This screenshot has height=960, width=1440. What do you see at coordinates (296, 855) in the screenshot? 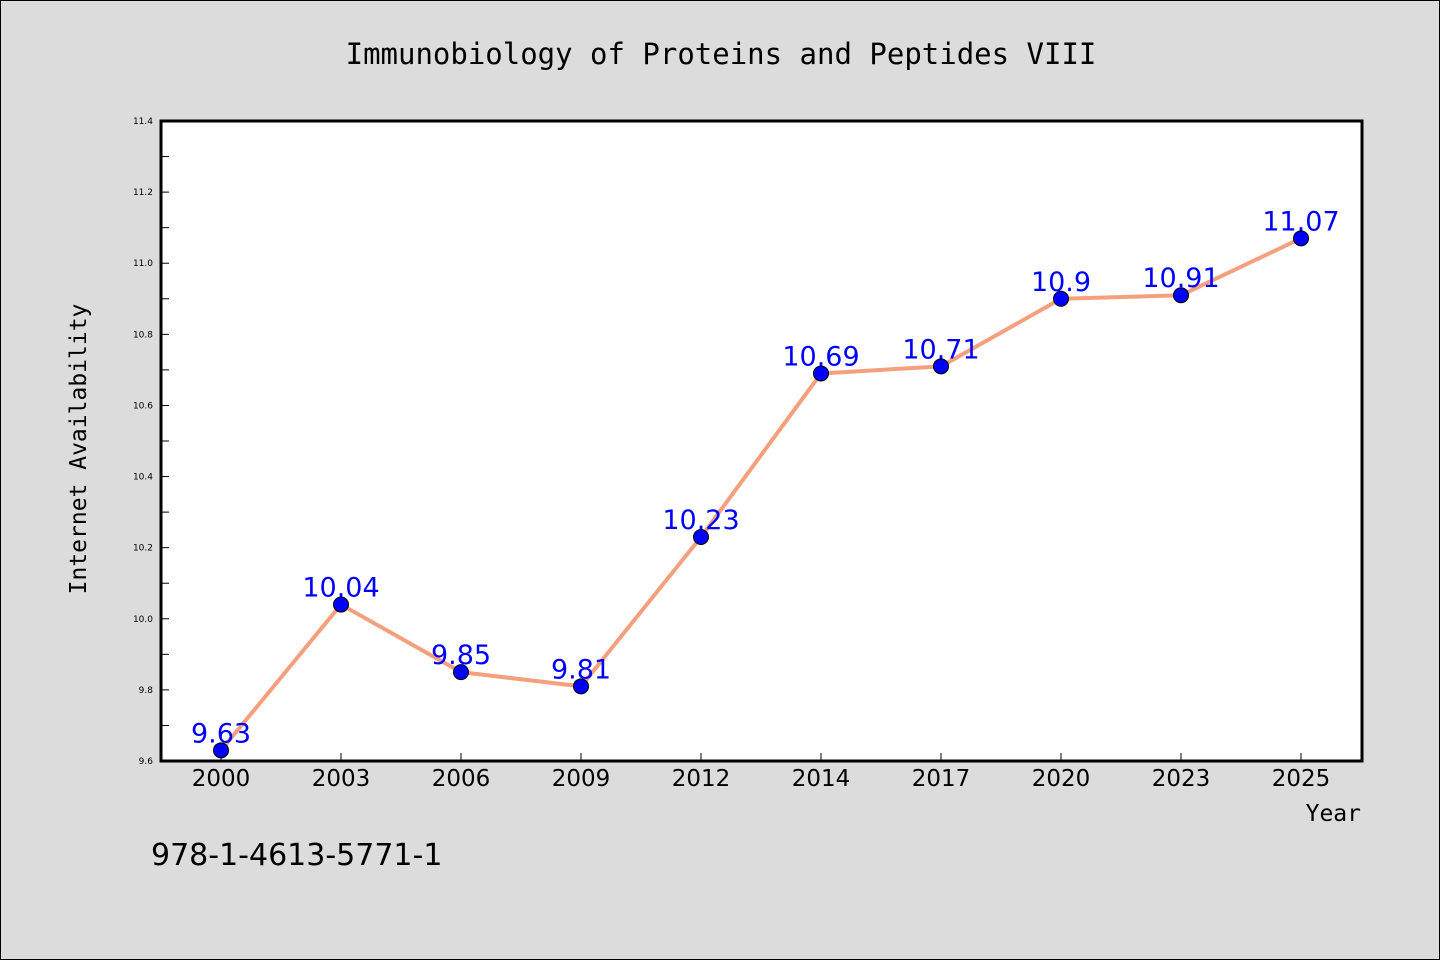
I see `footer-isbn: 978-1-4613-5771-1` at bounding box center [296, 855].